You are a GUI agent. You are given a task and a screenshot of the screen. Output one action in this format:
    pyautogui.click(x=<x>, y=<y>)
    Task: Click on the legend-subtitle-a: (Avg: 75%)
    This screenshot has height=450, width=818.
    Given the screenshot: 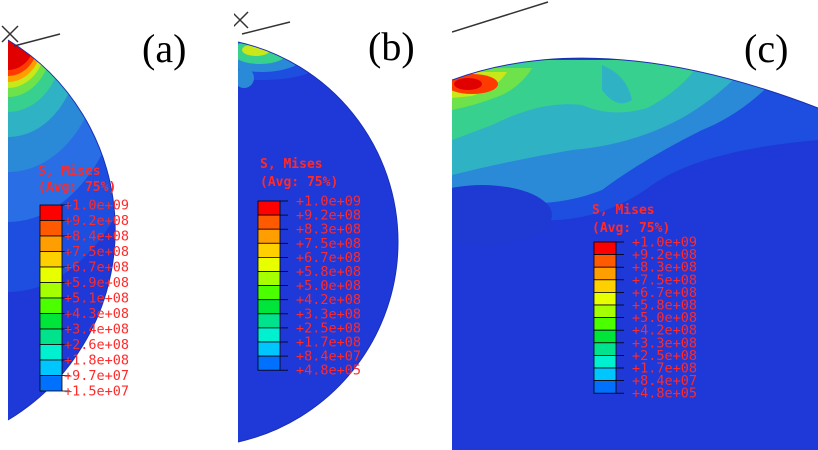 What is the action you would take?
    pyautogui.click(x=77, y=187)
    